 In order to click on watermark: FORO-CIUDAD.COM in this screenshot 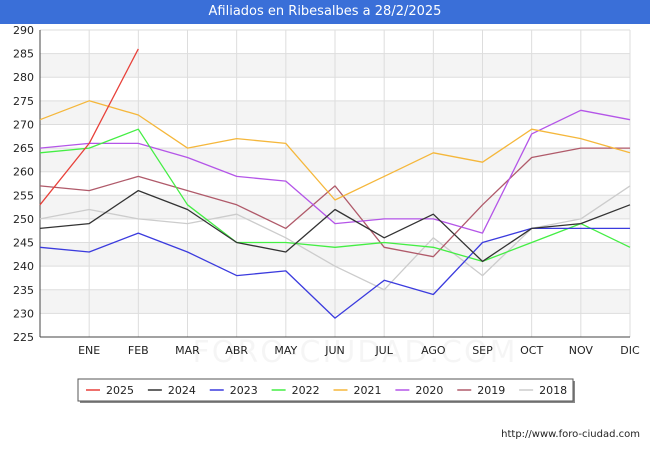, I will do `click(355, 352)`.